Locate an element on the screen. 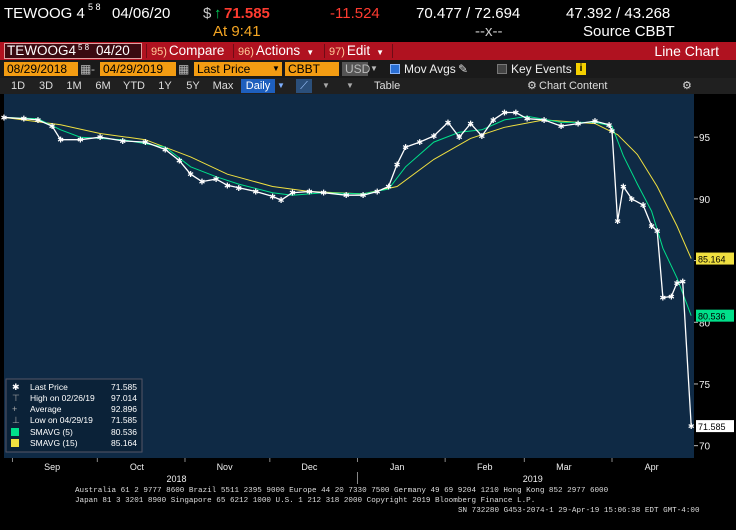 The width and height of the screenshot is (736, 530). last-value-tag: 85.164 is located at coordinates (712, 260).